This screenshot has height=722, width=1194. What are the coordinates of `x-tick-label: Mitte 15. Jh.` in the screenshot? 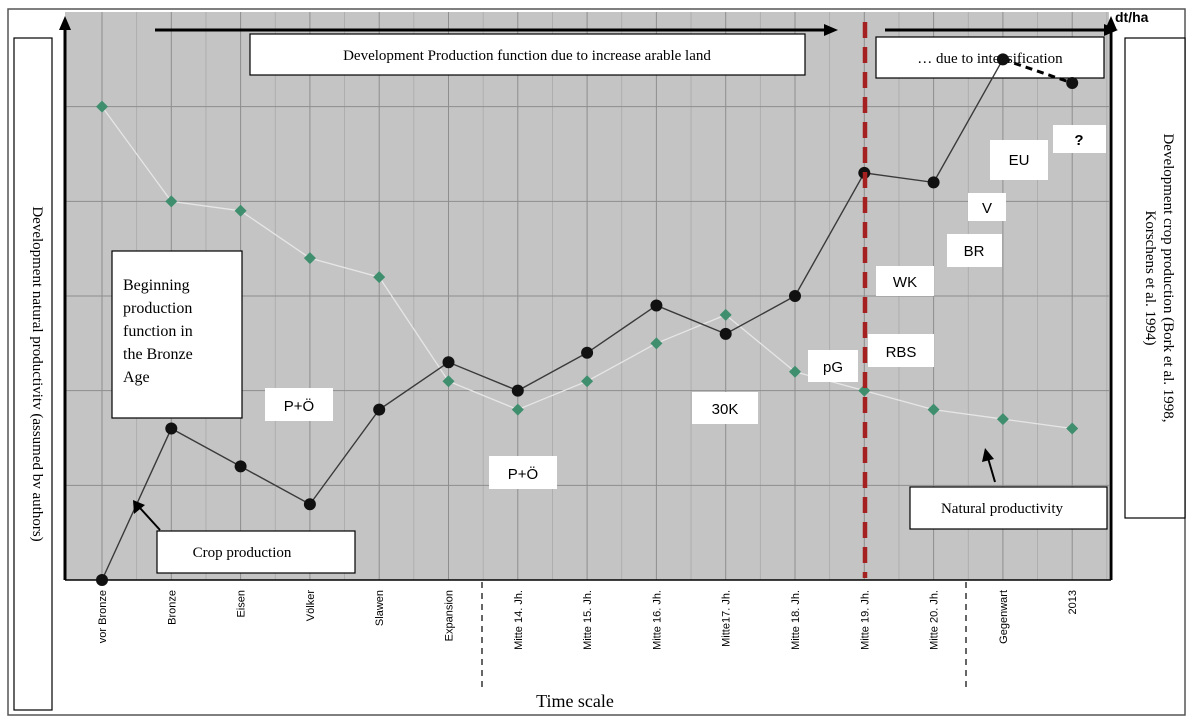 It's located at (588, 620).